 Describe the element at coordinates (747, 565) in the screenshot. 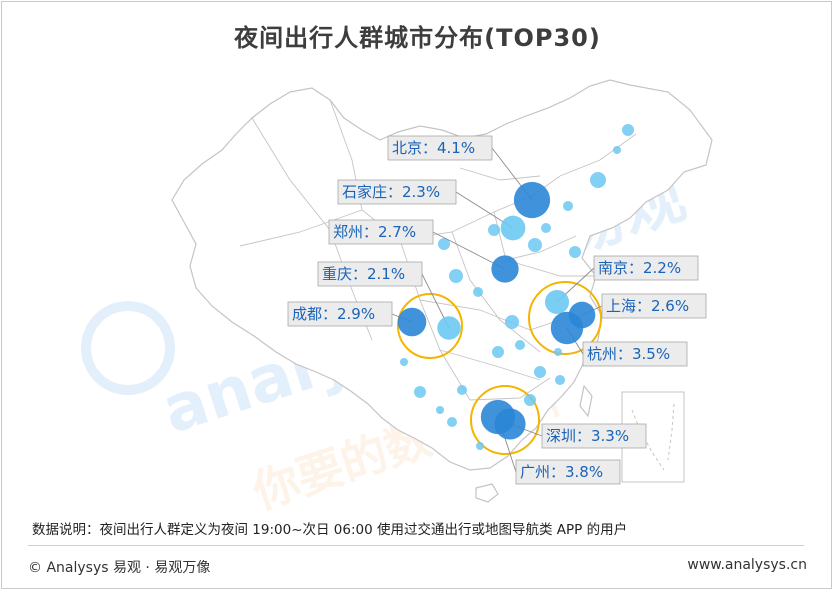

I see `footer-url: www.analysys.cn` at that location.